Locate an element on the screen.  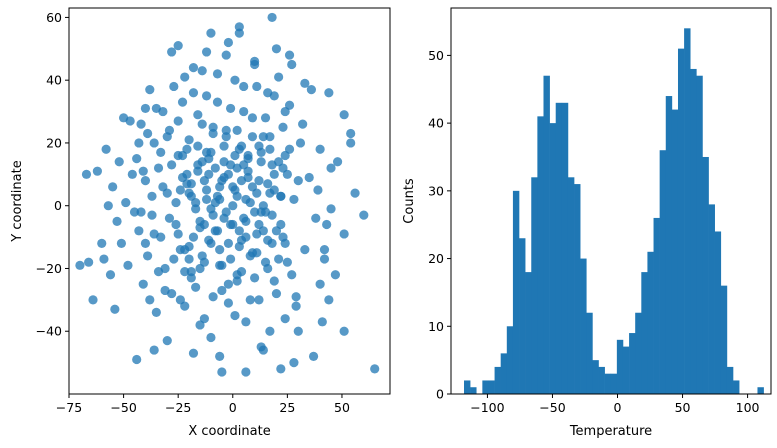
histogram-y-ticks: 0 10 20 30 40 50 is located at coordinates (439, 225).